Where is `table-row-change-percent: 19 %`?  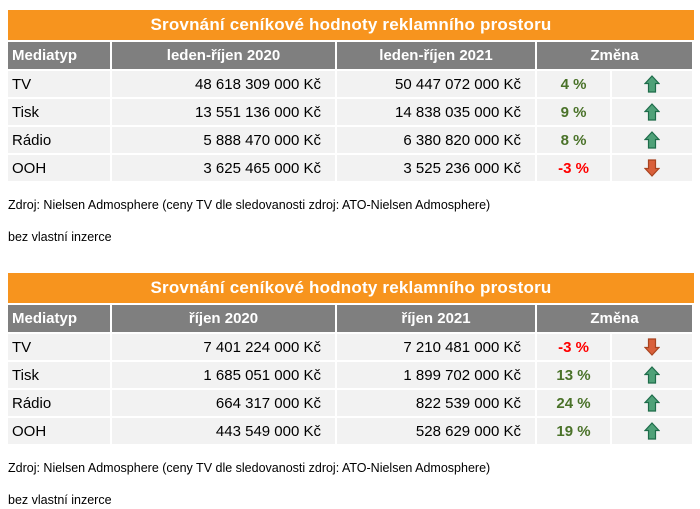
table-row-change-percent: 19 % is located at coordinates (573, 431).